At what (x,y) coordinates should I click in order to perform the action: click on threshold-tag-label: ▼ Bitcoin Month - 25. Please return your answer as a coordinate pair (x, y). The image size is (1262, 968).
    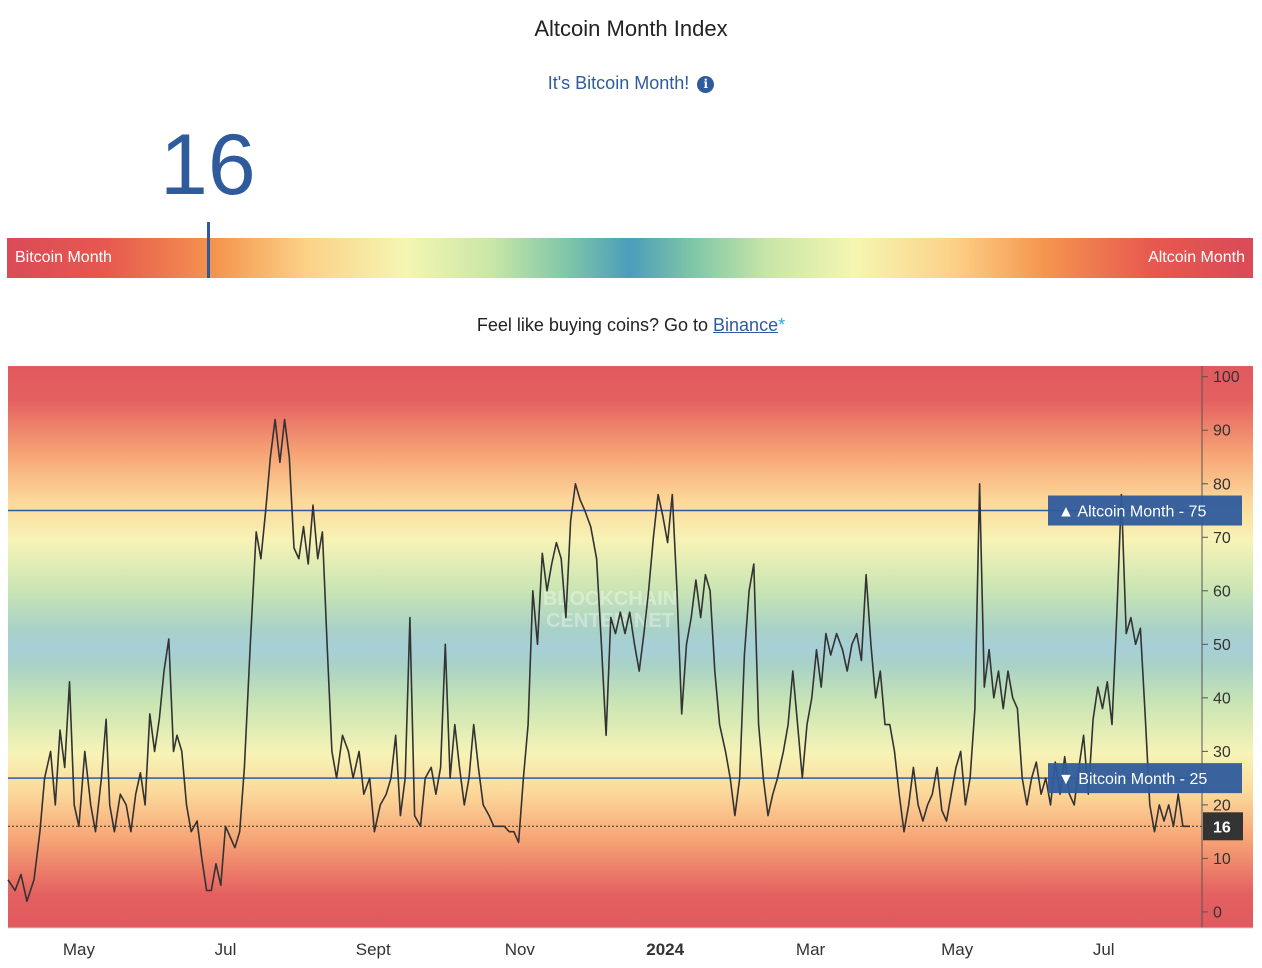
    Looking at the image, I should click on (1132, 779).